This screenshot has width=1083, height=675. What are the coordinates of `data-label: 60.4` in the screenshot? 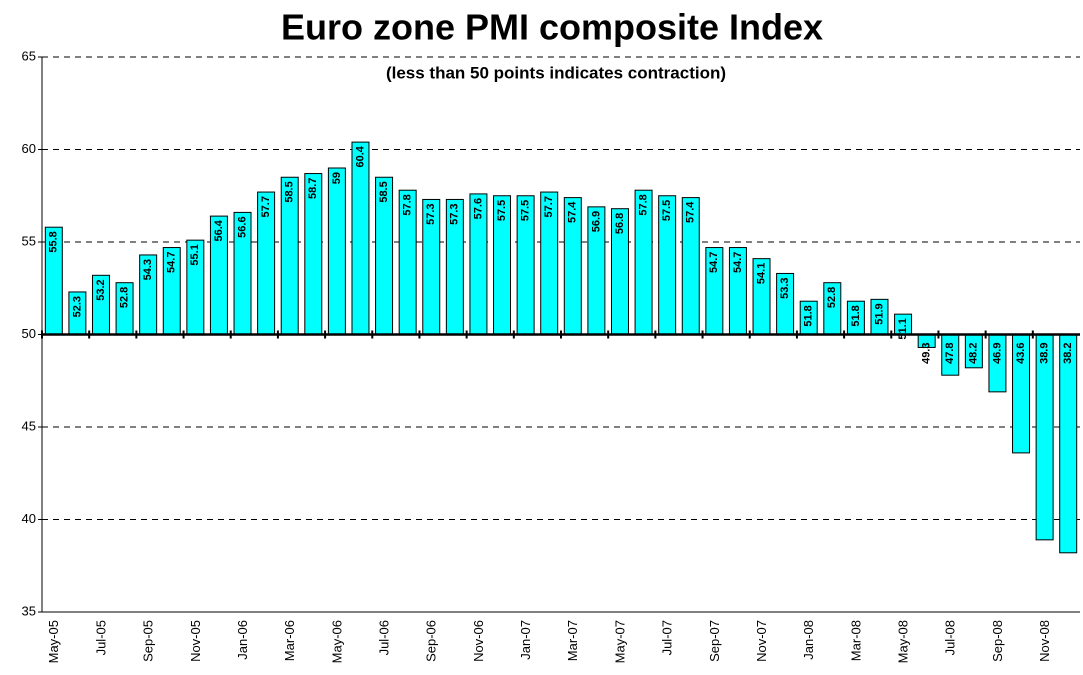 It's located at (360, 156).